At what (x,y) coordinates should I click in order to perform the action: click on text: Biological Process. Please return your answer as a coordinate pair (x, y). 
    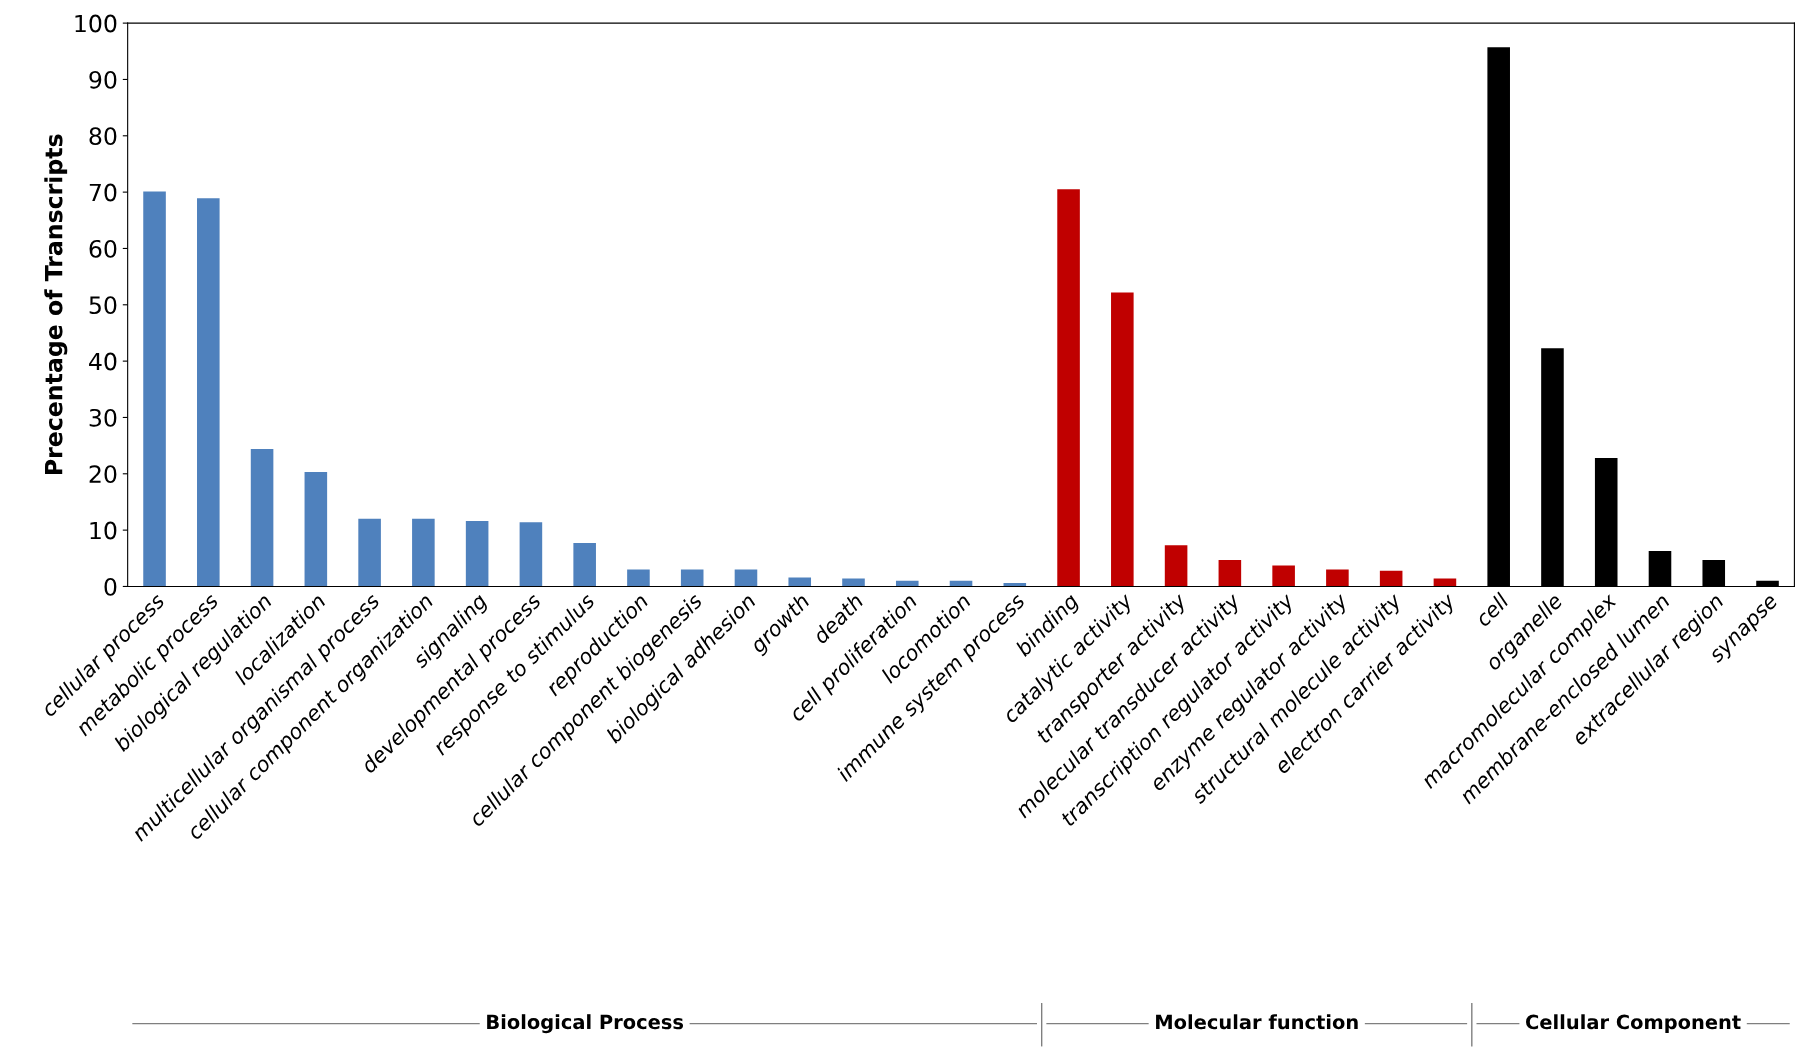
    Looking at the image, I should click on (585, 1024).